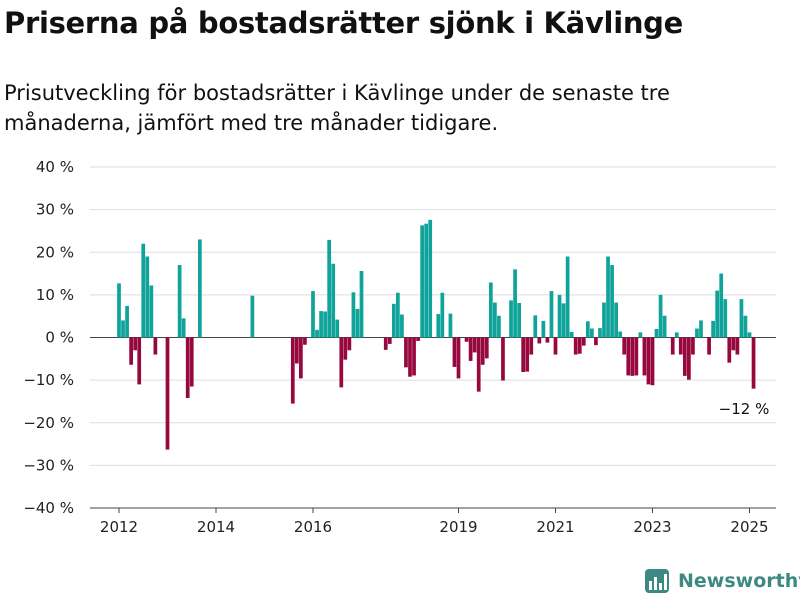  I want to click on x-tick-label: 2025, so click(749, 527).